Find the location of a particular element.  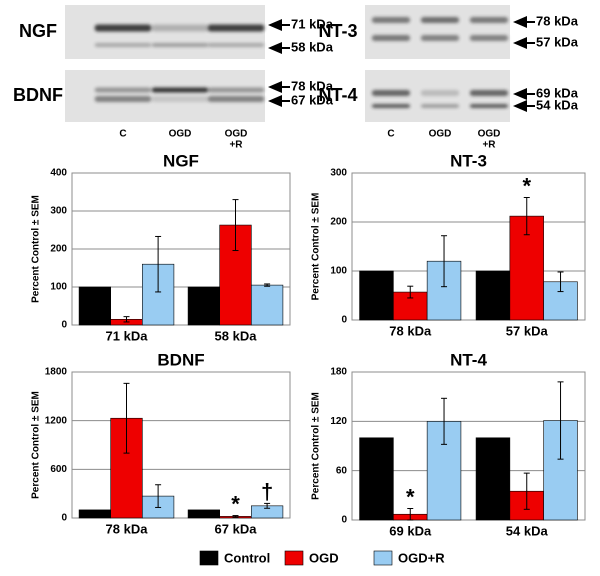

marker-label: 57 kDa is located at coordinates (557, 41).